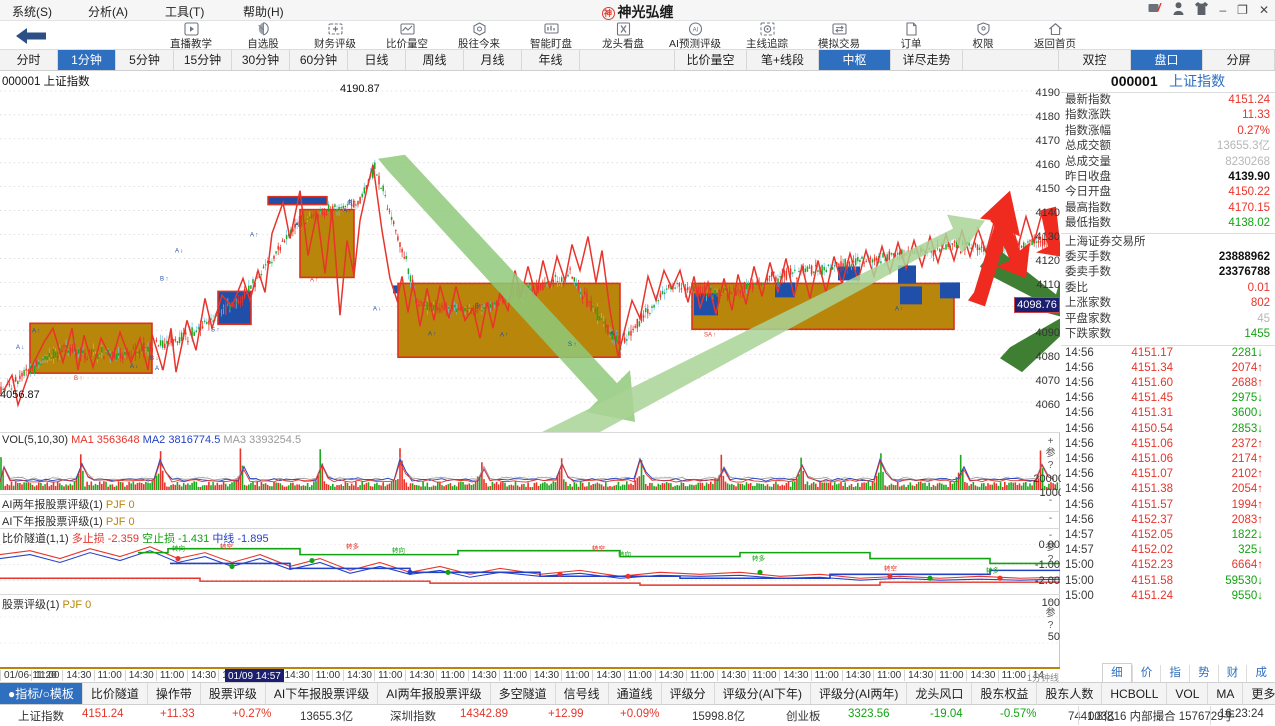  I want to click on toolbar-button-ai-forecast: AI AI预测评级, so click(695, 36).